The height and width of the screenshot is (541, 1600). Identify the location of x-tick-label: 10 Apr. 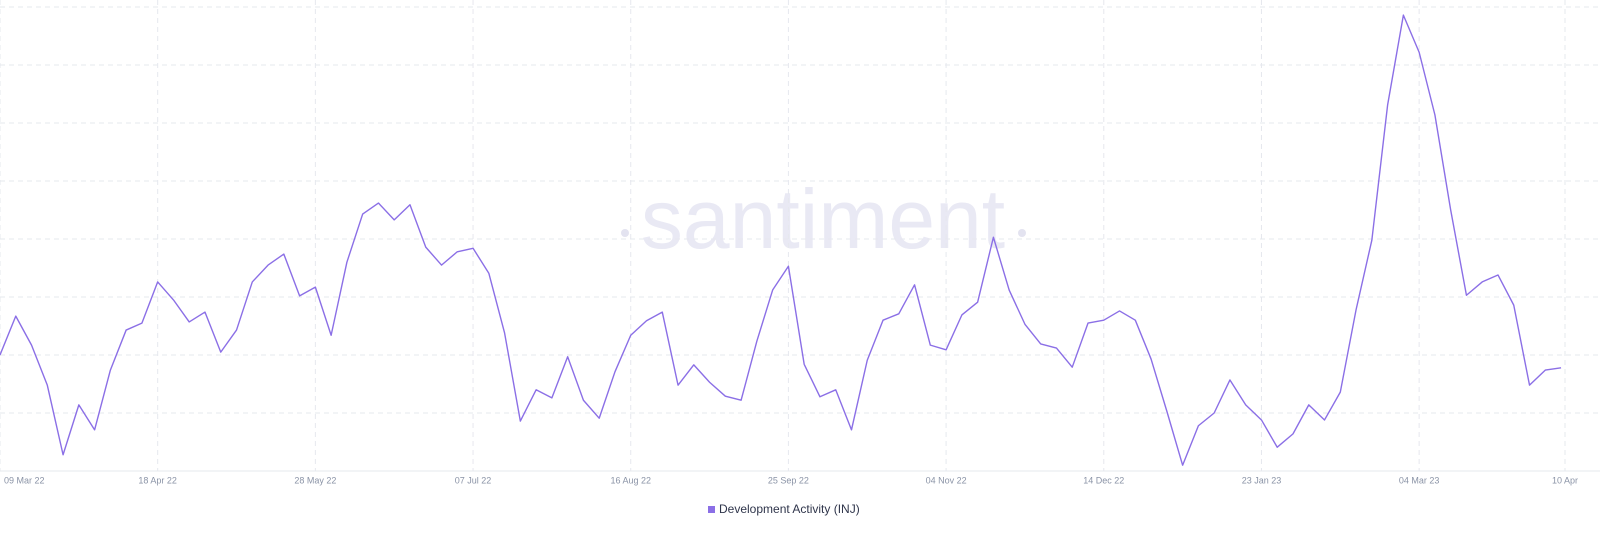
(1565, 480).